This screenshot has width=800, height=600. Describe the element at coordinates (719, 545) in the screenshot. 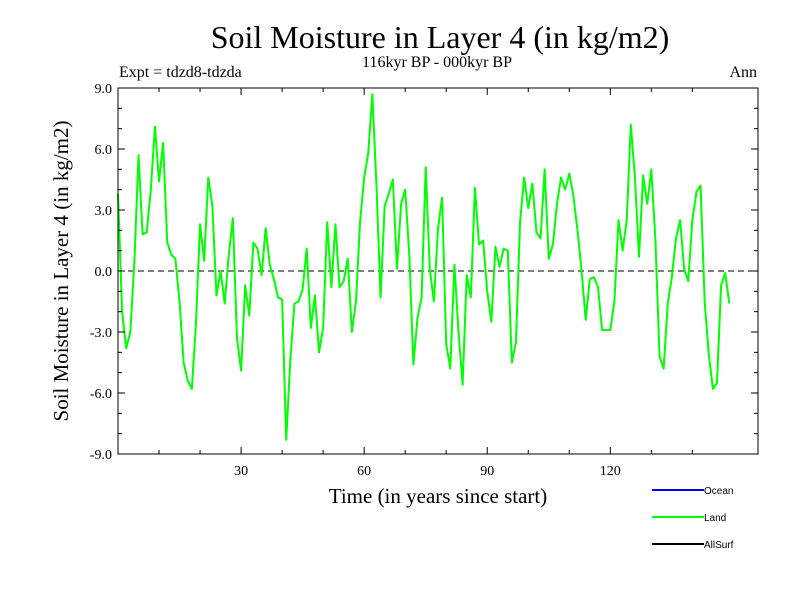

I see `legend-label-allsurf: AllSurf` at that location.